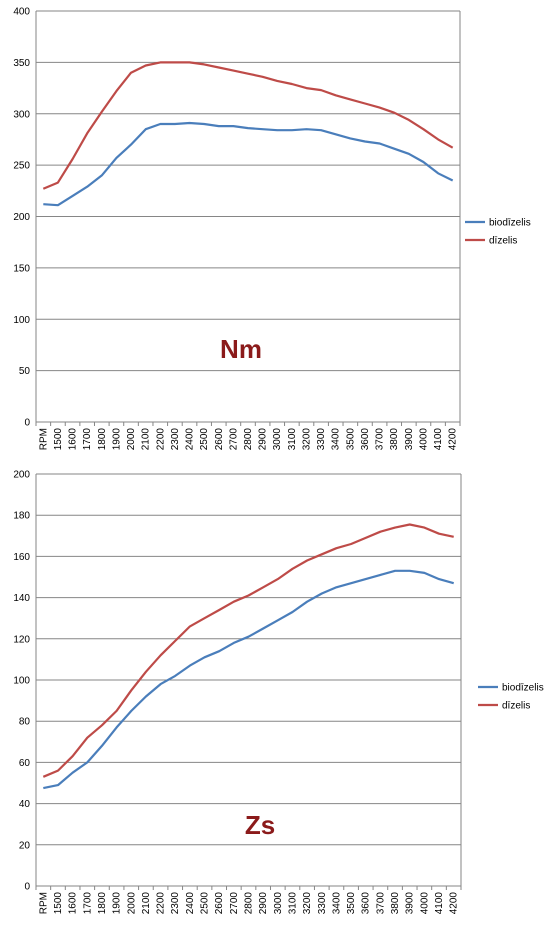 This screenshot has height=927, width=550. What do you see at coordinates (21, 63) in the screenshot?
I see `y-tick-label: 350` at bounding box center [21, 63].